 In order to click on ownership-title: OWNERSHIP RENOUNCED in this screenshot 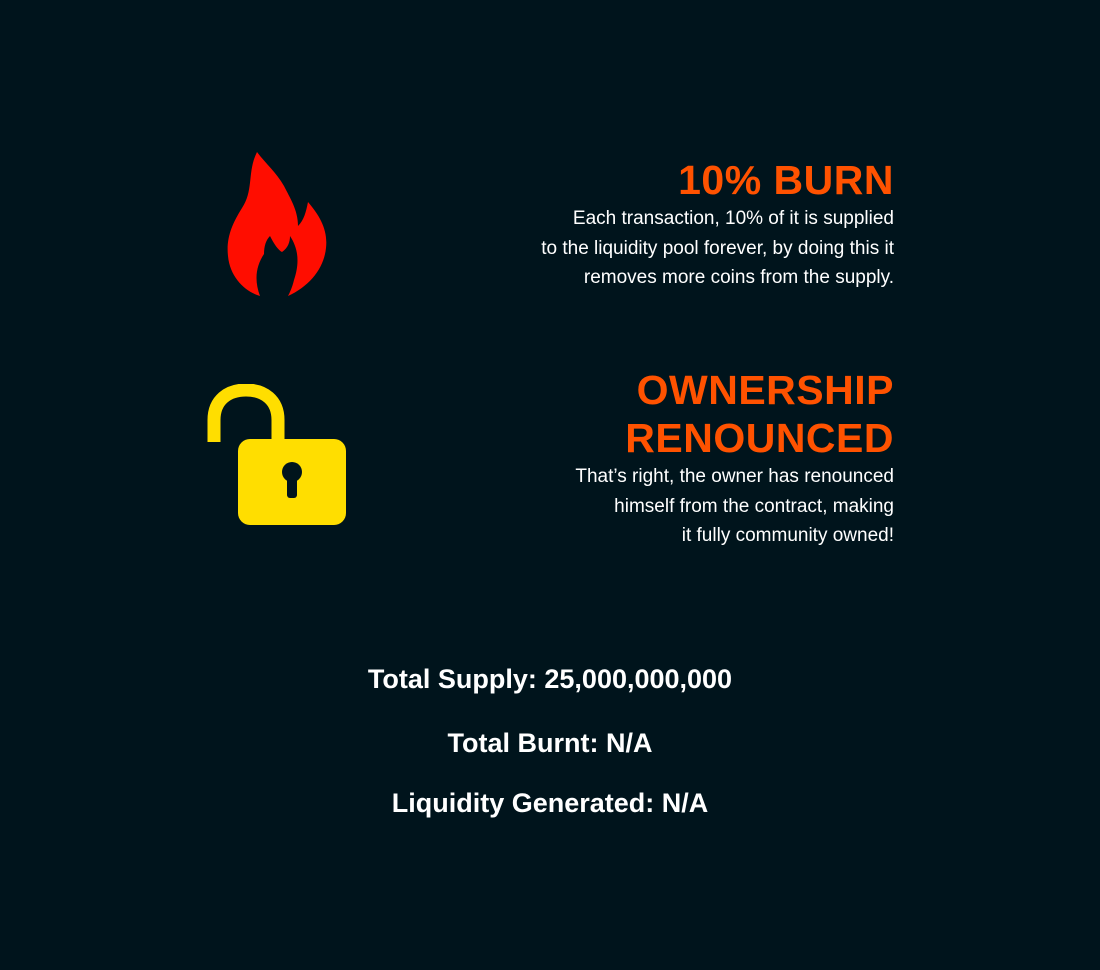, I will do `click(644, 414)`.